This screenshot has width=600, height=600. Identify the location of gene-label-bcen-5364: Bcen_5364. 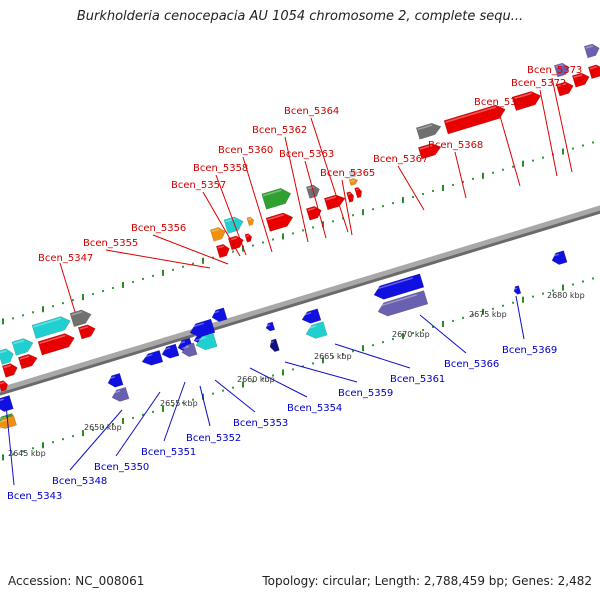
(311, 111).